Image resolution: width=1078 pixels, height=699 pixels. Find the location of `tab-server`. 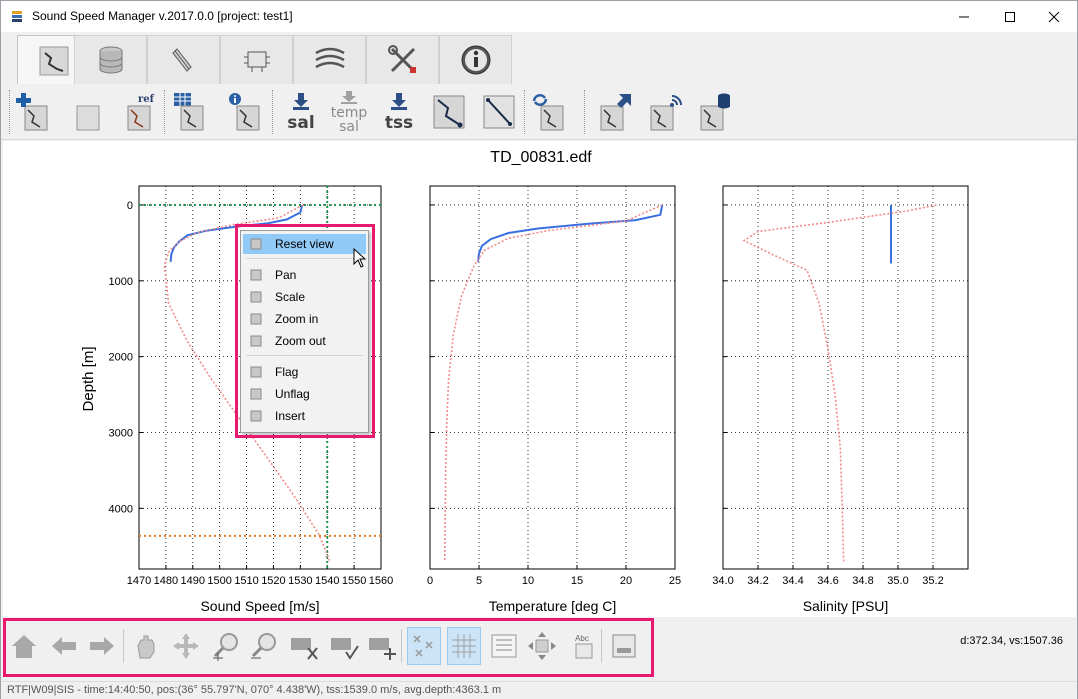

tab-server is located at coordinates (256, 59).